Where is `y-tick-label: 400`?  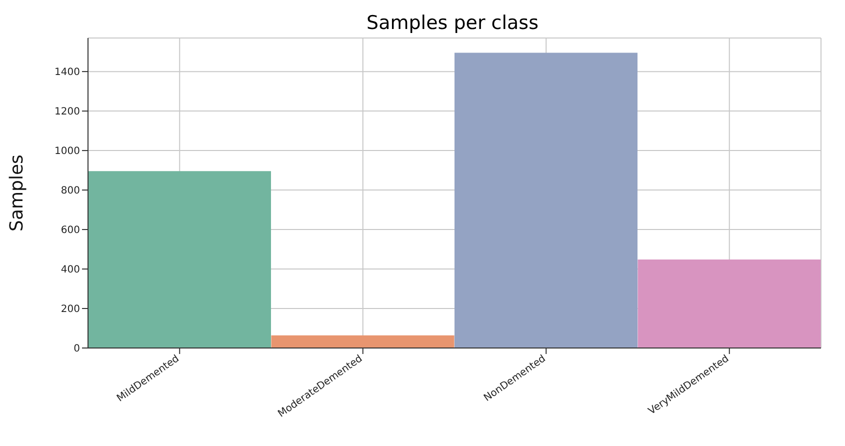 y-tick-label: 400 is located at coordinates (70, 270).